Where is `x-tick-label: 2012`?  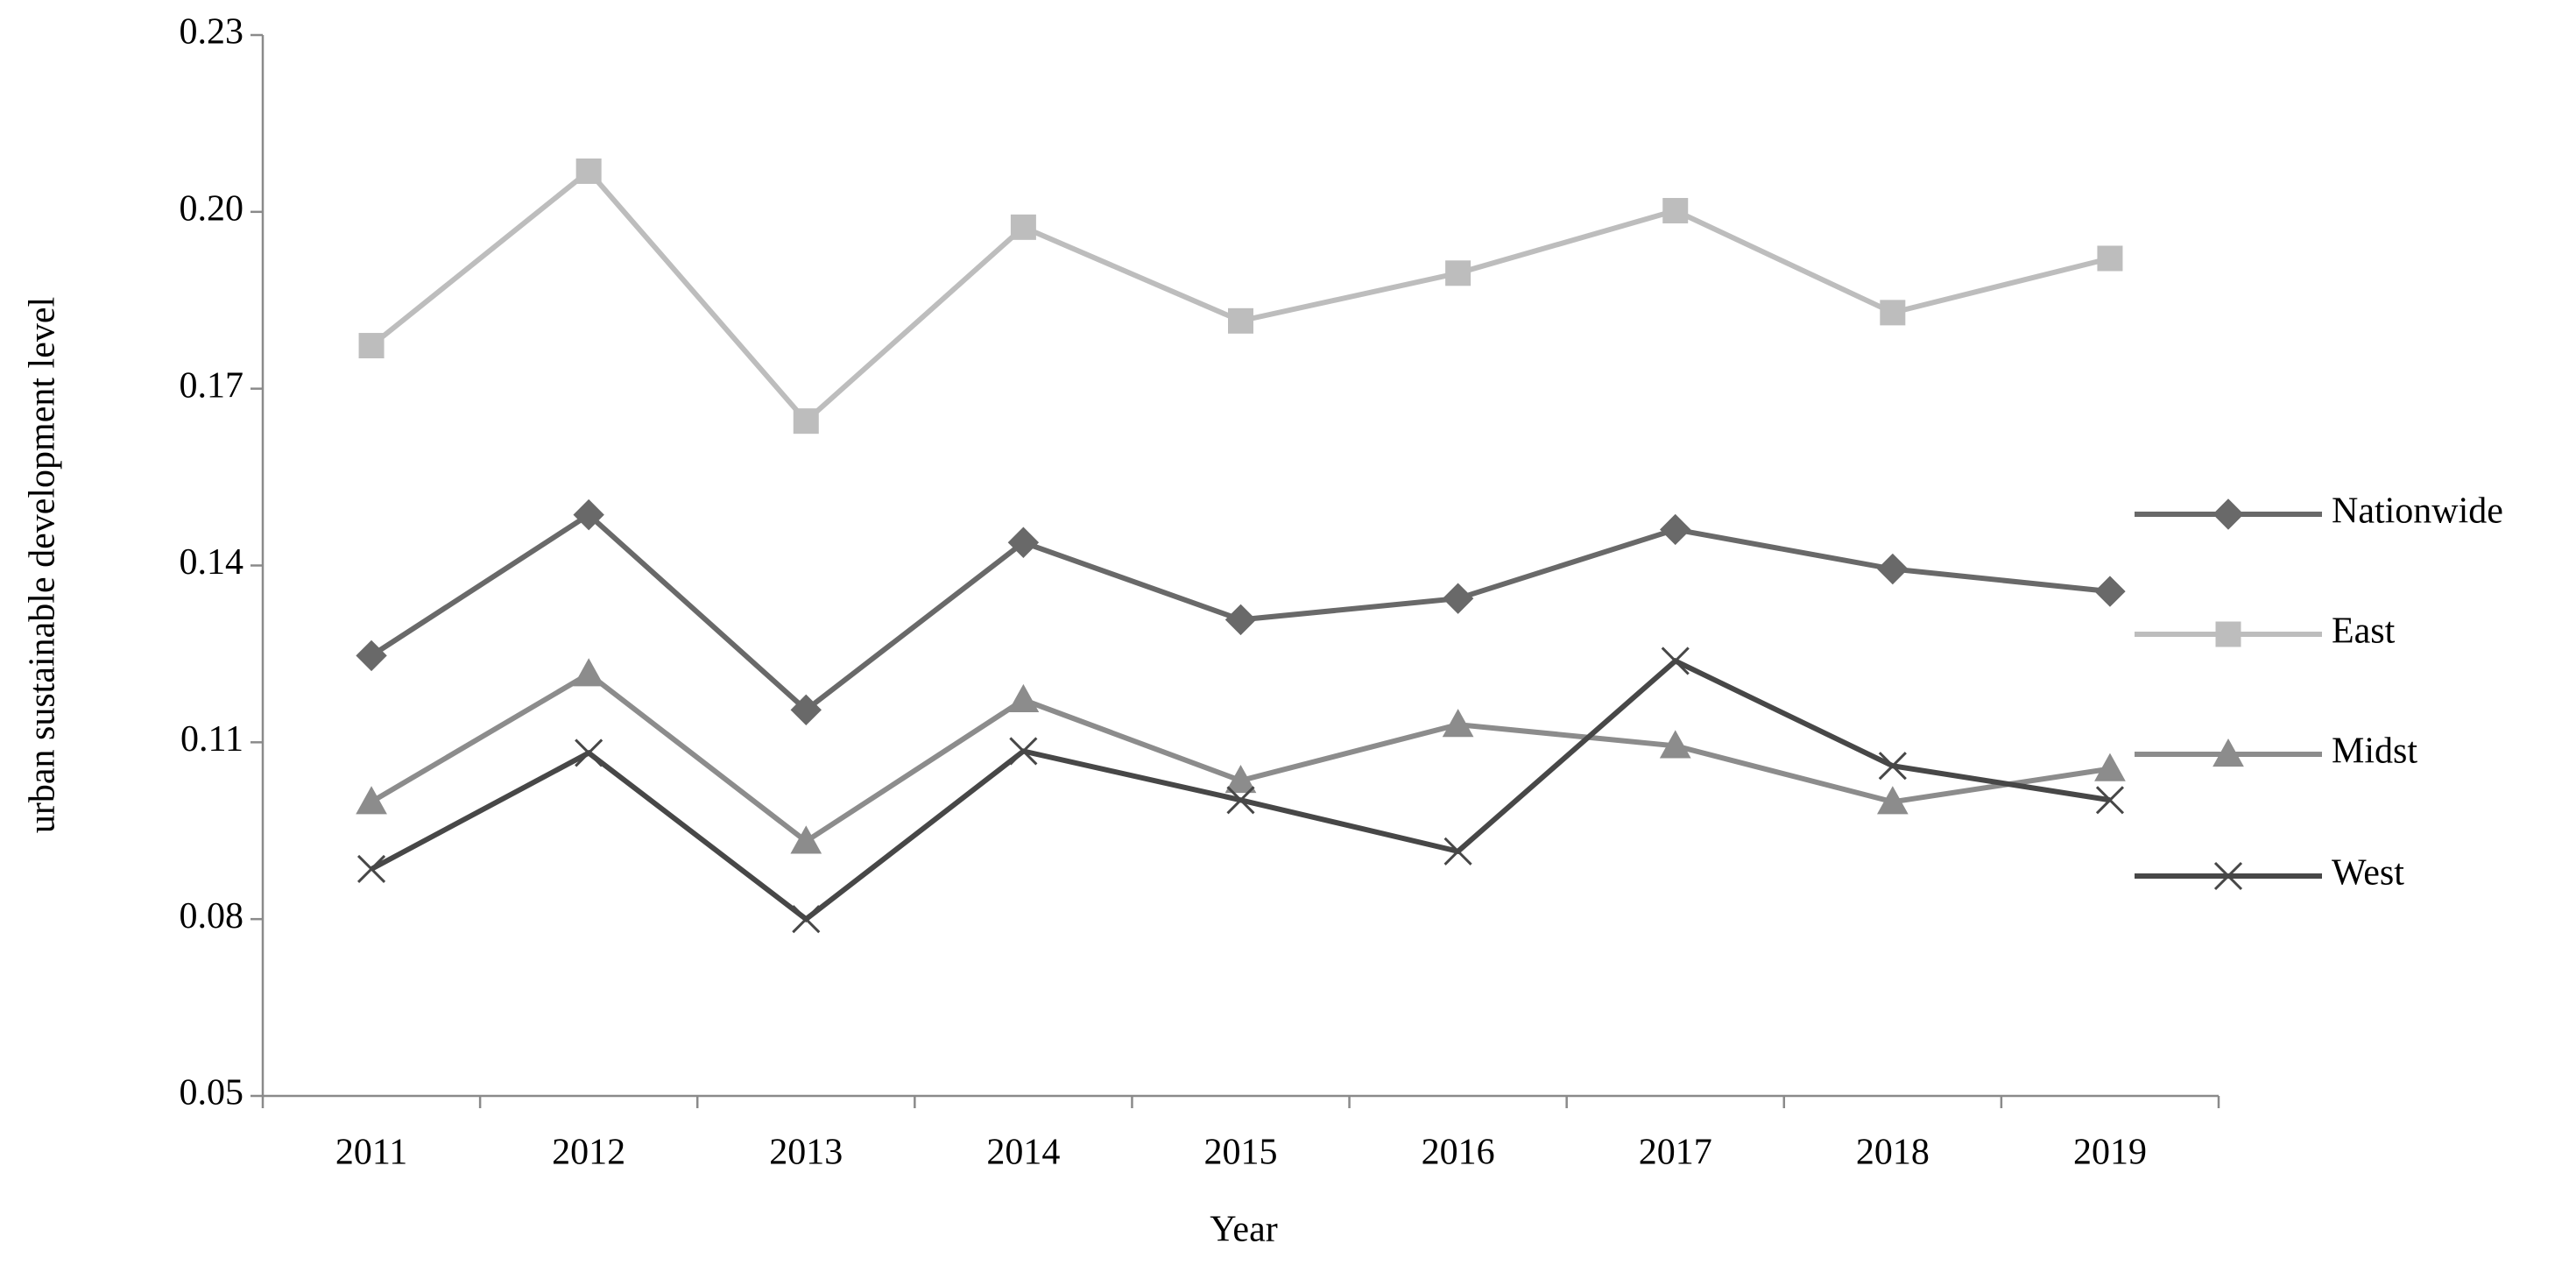
x-tick-label: 2012 is located at coordinates (588, 1153).